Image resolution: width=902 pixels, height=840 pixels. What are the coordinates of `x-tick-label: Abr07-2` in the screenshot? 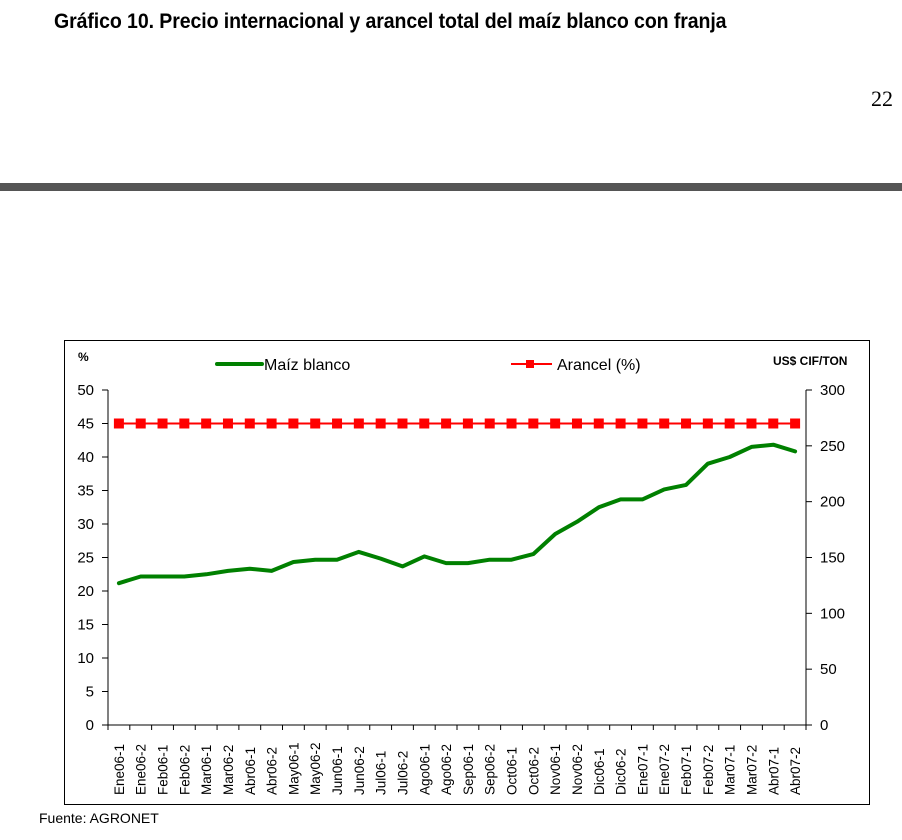 It's located at (795, 771).